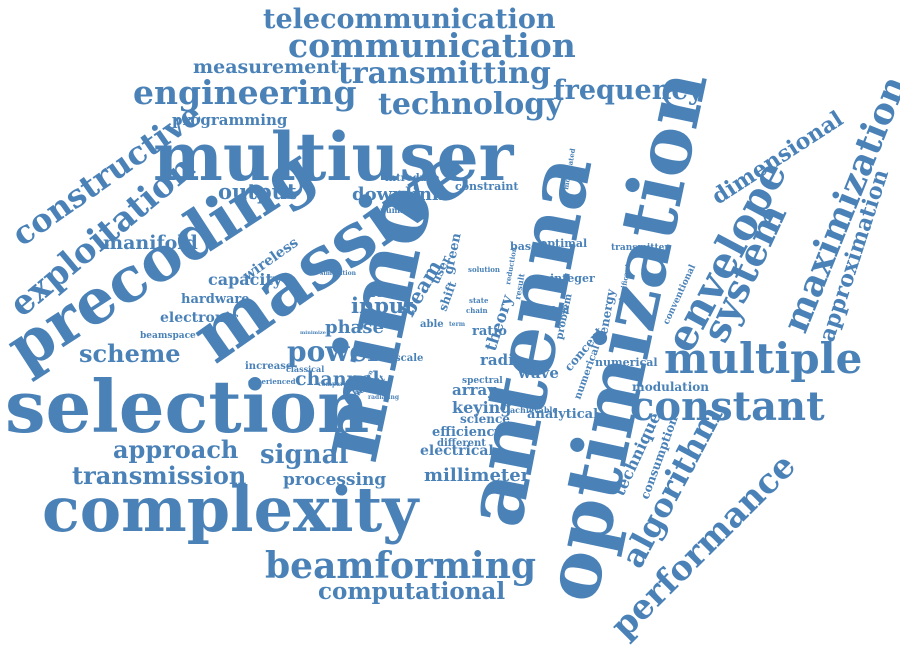  Describe the element at coordinates (477, 475) in the screenshot. I see `word-millimeter: millimeter` at that location.